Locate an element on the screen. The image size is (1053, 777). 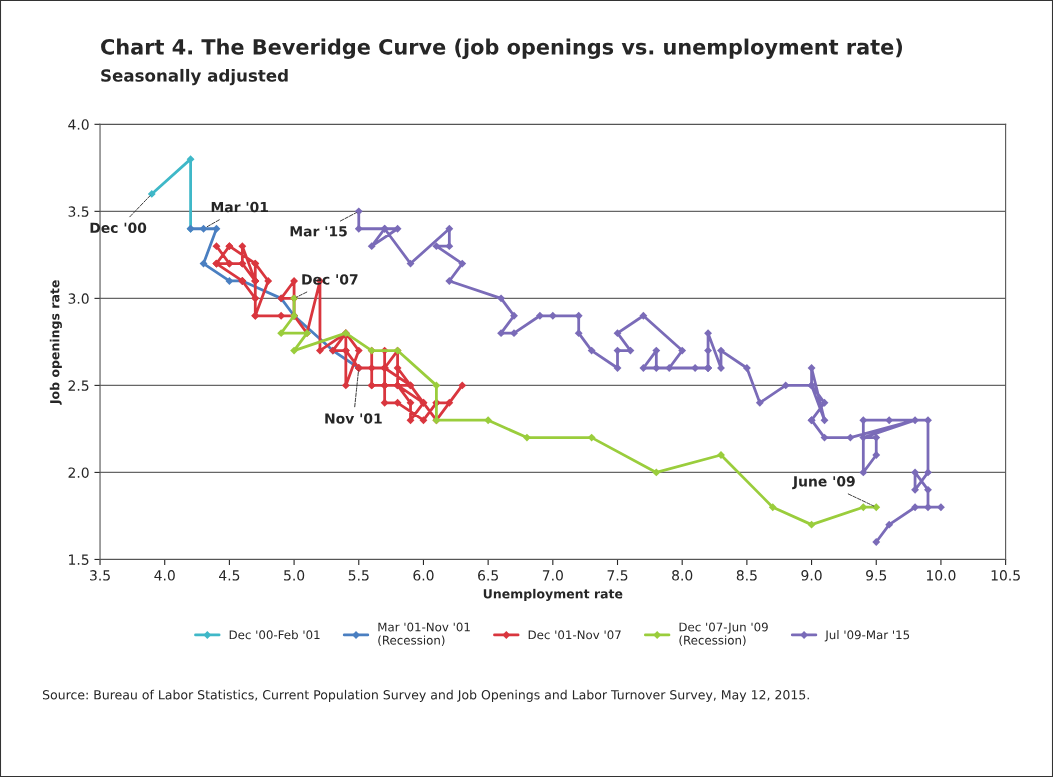
y-tick-label: 2.5 is located at coordinates (78, 385).